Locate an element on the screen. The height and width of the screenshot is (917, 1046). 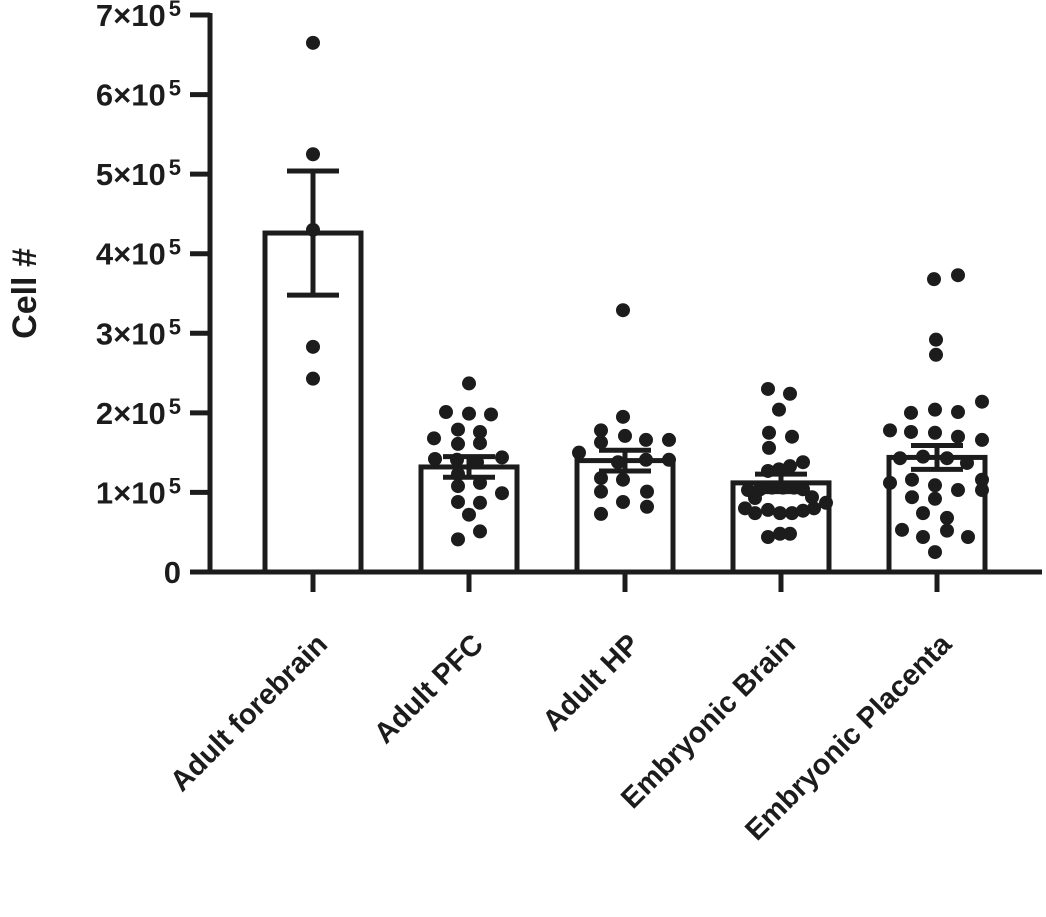
y-tick-label: 5×10 5 is located at coordinates (138, 173).